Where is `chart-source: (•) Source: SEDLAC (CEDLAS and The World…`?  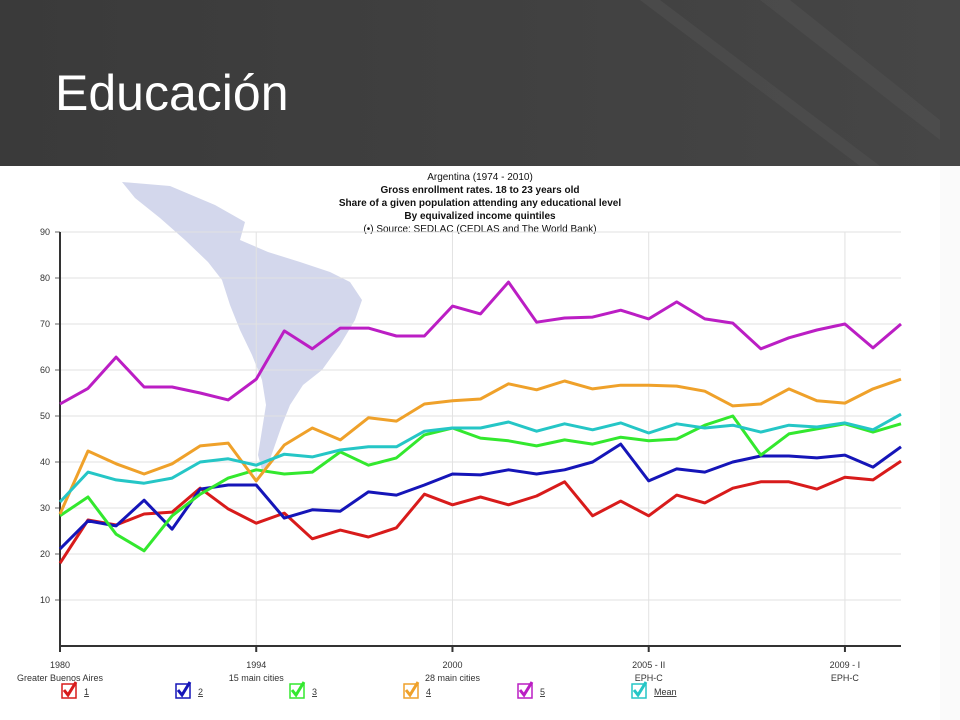 chart-source: (•) Source: SEDLAC (CEDLAS and The World… is located at coordinates (479, 229).